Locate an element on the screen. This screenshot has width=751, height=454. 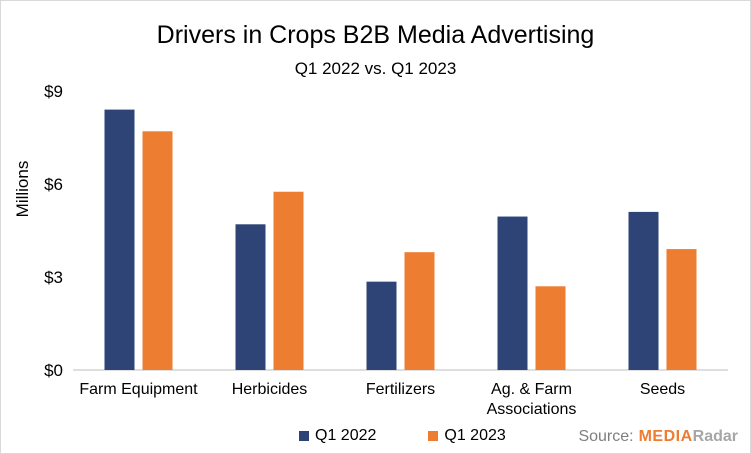
chart-title: Drivers in Crops B2B Media Advertising is located at coordinates (375, 35).